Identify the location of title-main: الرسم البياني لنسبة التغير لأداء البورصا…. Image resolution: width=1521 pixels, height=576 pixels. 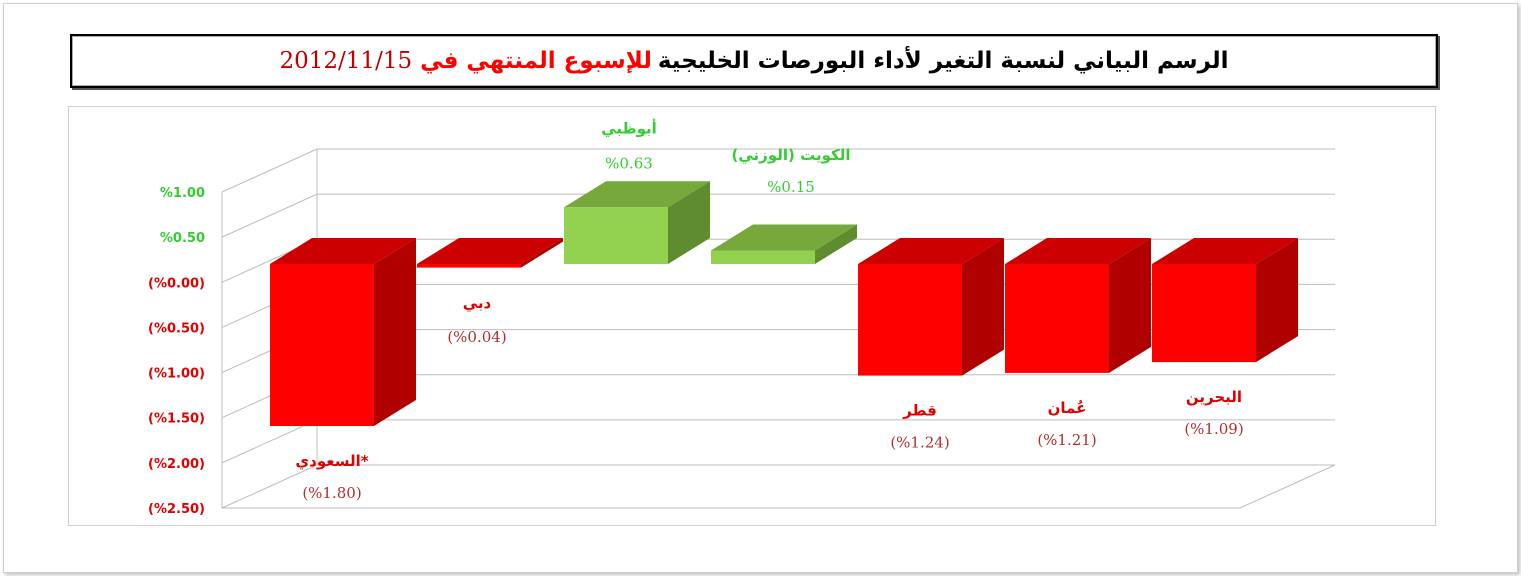
(943, 61).